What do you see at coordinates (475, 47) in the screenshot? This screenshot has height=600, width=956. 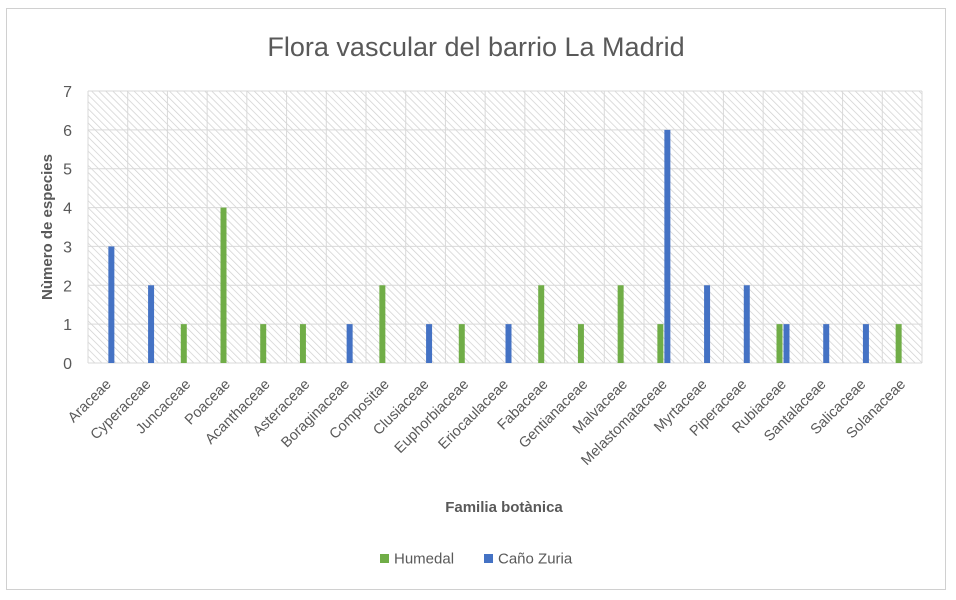 I see `chart-title: Flora vascular del barrio La Madrid` at bounding box center [475, 47].